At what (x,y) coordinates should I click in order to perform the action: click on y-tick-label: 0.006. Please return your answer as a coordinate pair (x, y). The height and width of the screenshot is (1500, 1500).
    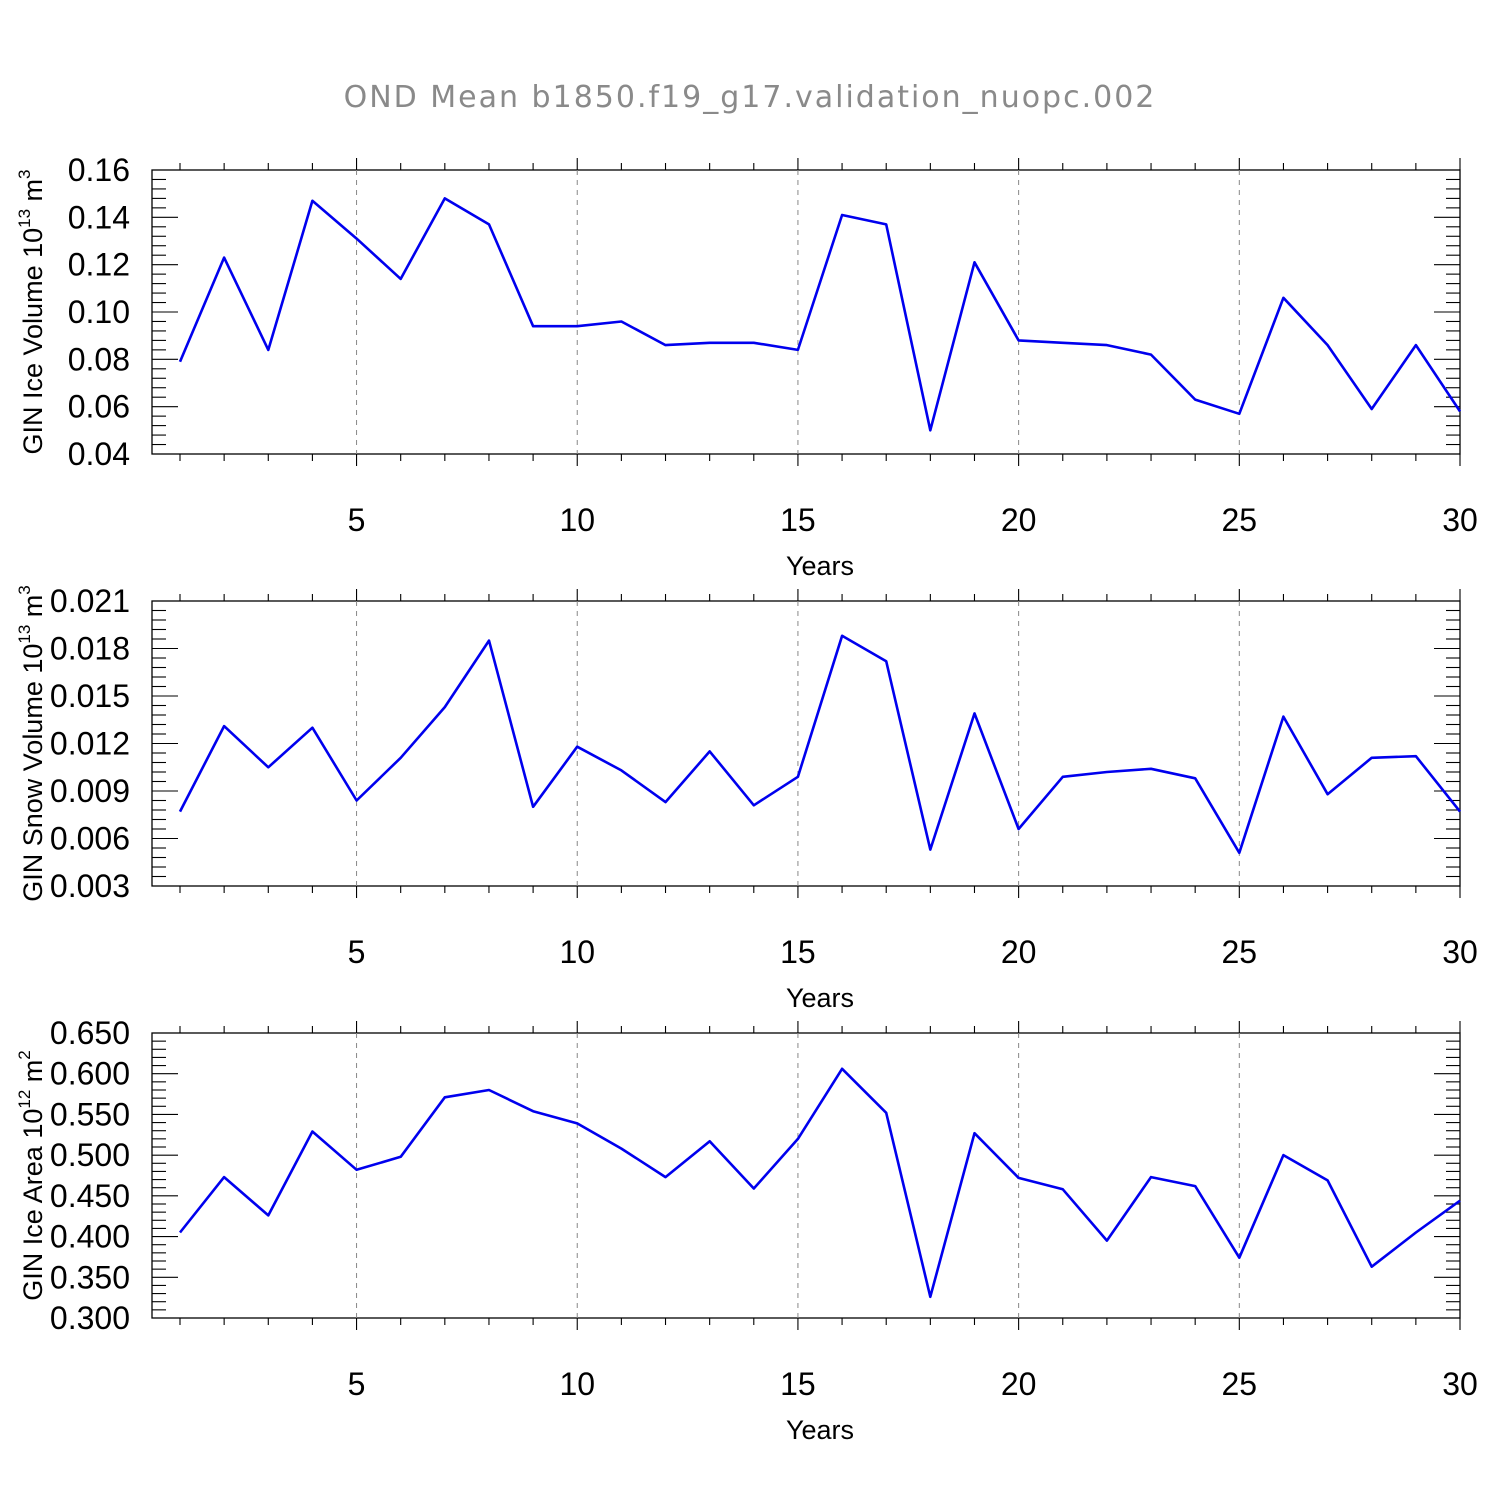
    Looking at the image, I should click on (90, 839).